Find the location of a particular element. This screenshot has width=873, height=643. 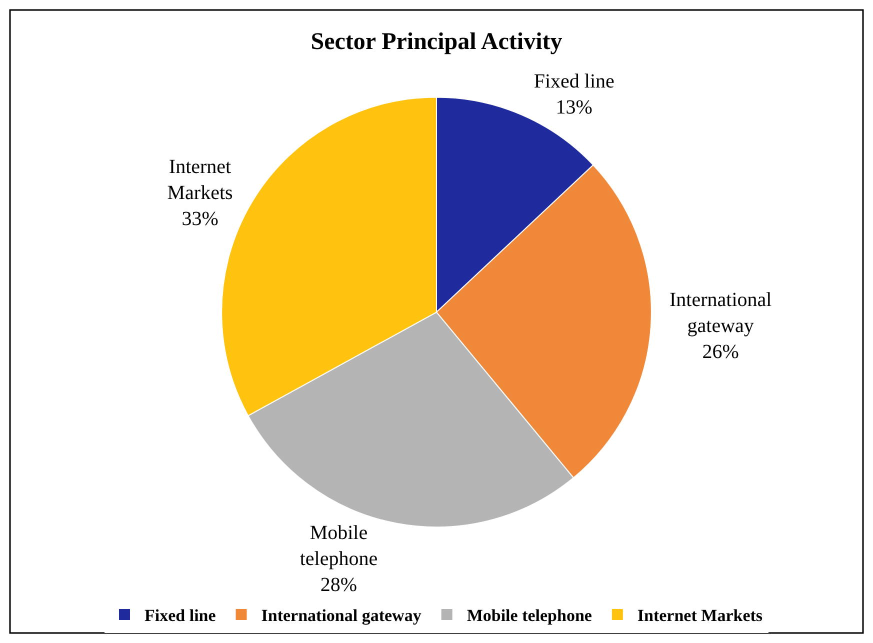

legend-label: Internet Markets is located at coordinates (700, 616).